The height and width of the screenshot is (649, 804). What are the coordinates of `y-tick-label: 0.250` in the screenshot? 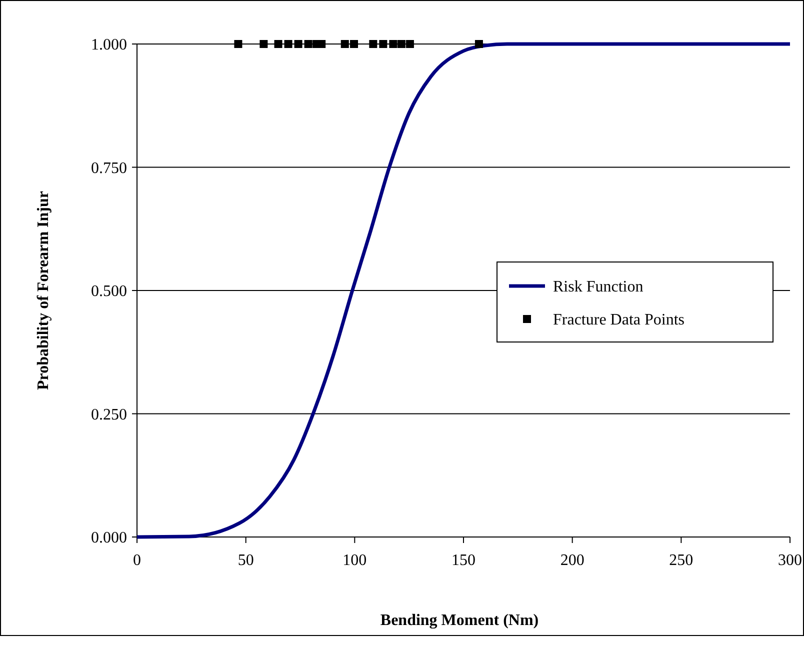 It's located at (109, 415).